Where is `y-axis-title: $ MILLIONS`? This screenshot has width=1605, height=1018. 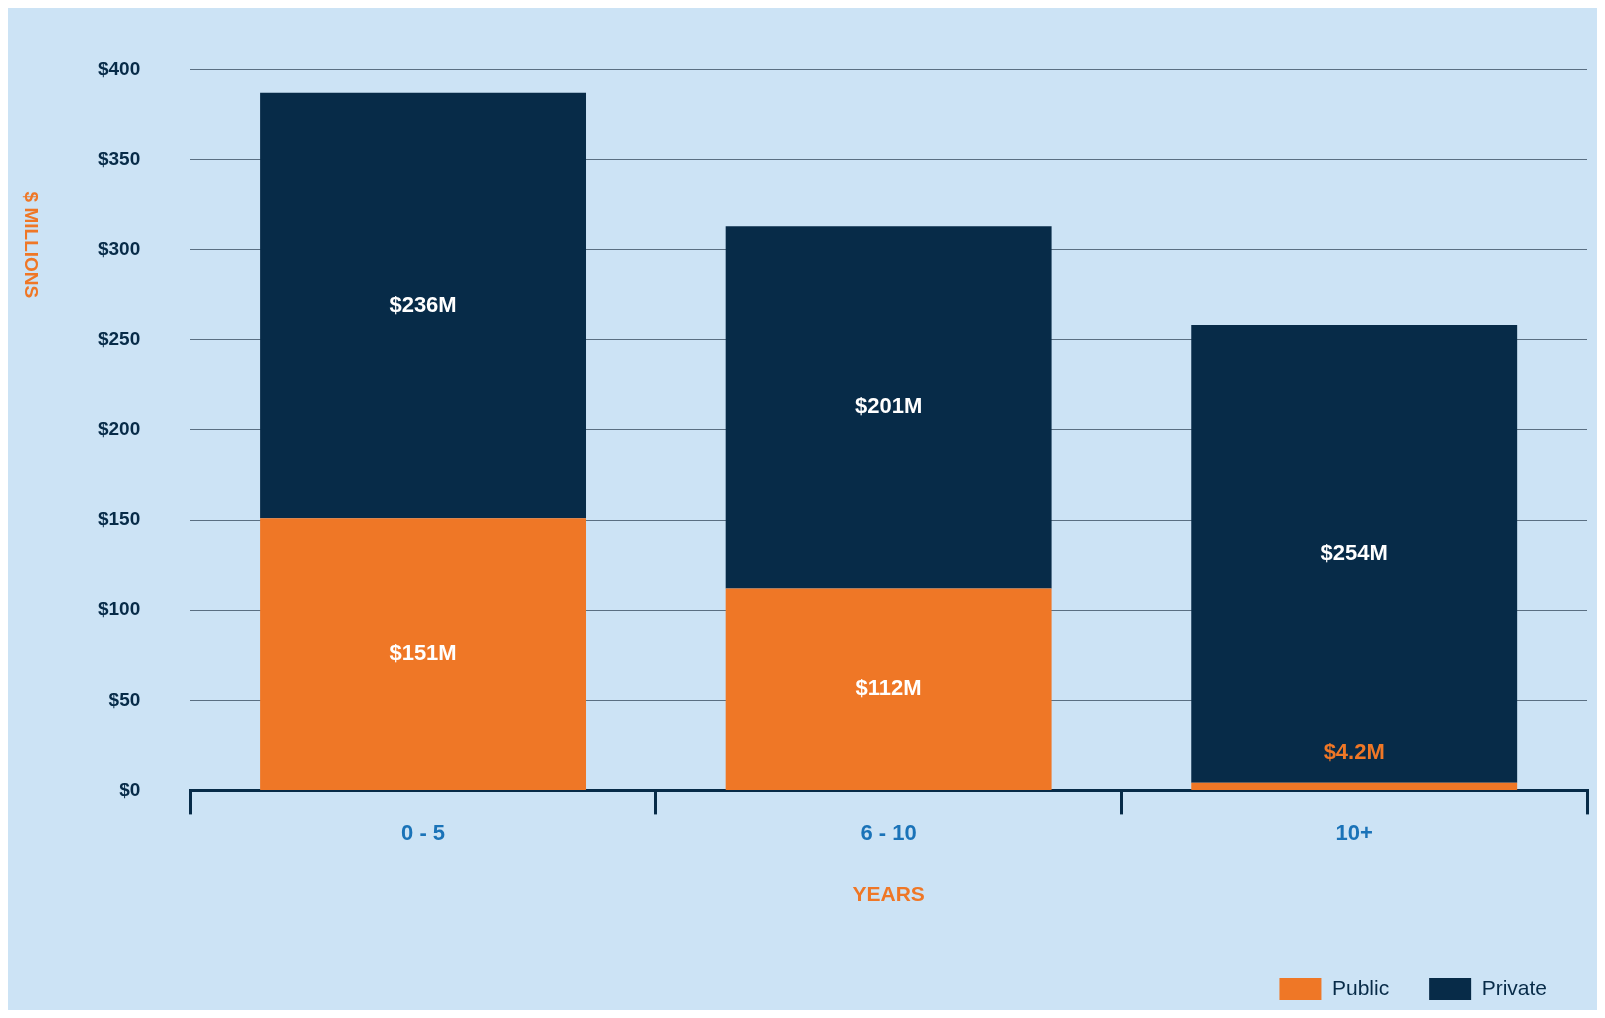
y-axis-title: $ MILLIONS is located at coordinates (31, 245).